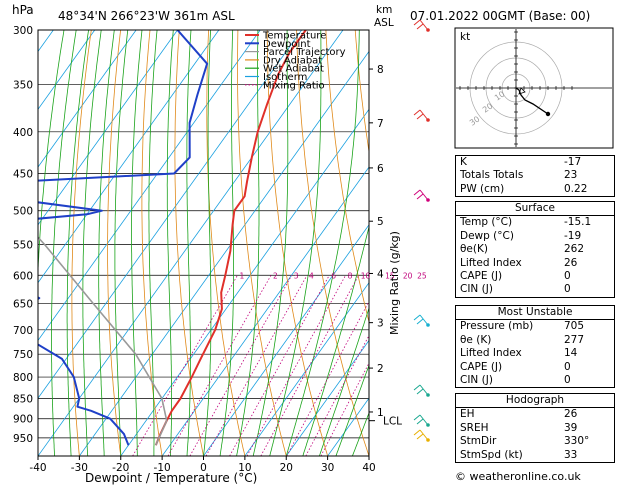  Describe the element at coordinates (23, 174) in the screenshot. I see `pressure-tick-label: 450` at that location.